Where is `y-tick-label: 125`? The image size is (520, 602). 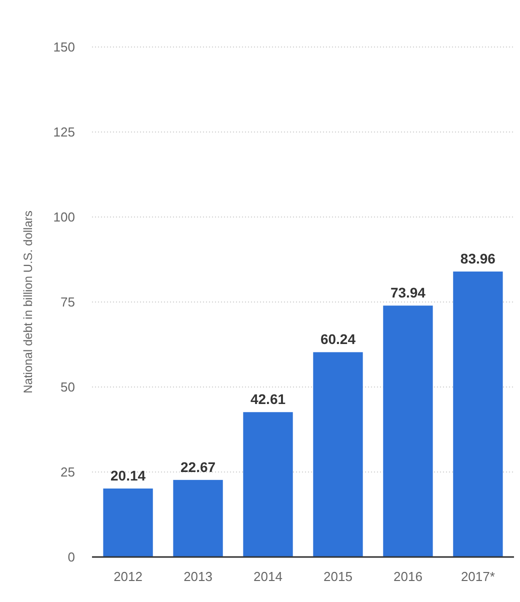 y-tick-label: 125 is located at coordinates (64, 132).